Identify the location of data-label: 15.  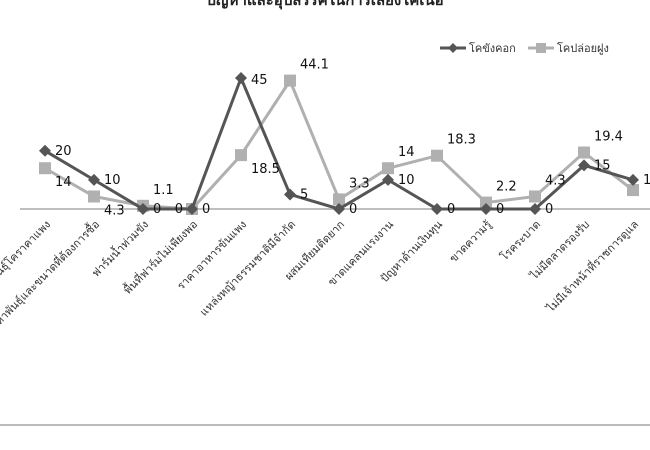
(602, 165).